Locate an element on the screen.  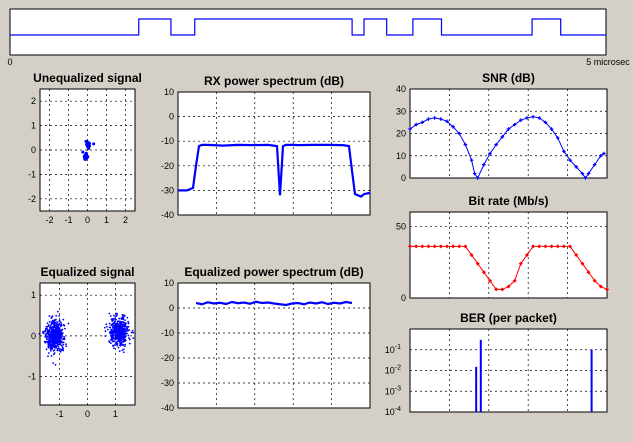
unequalized-chart: Unequalized signal -2 -1 0 1 2 -2 -1 0 1 2 is located at coordinates (85, 148).